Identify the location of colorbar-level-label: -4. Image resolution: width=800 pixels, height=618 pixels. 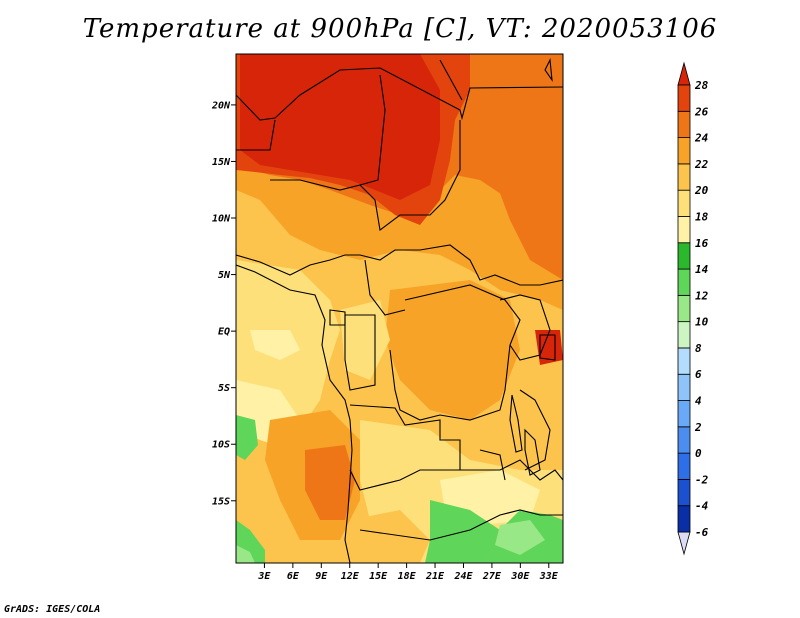
(702, 506).